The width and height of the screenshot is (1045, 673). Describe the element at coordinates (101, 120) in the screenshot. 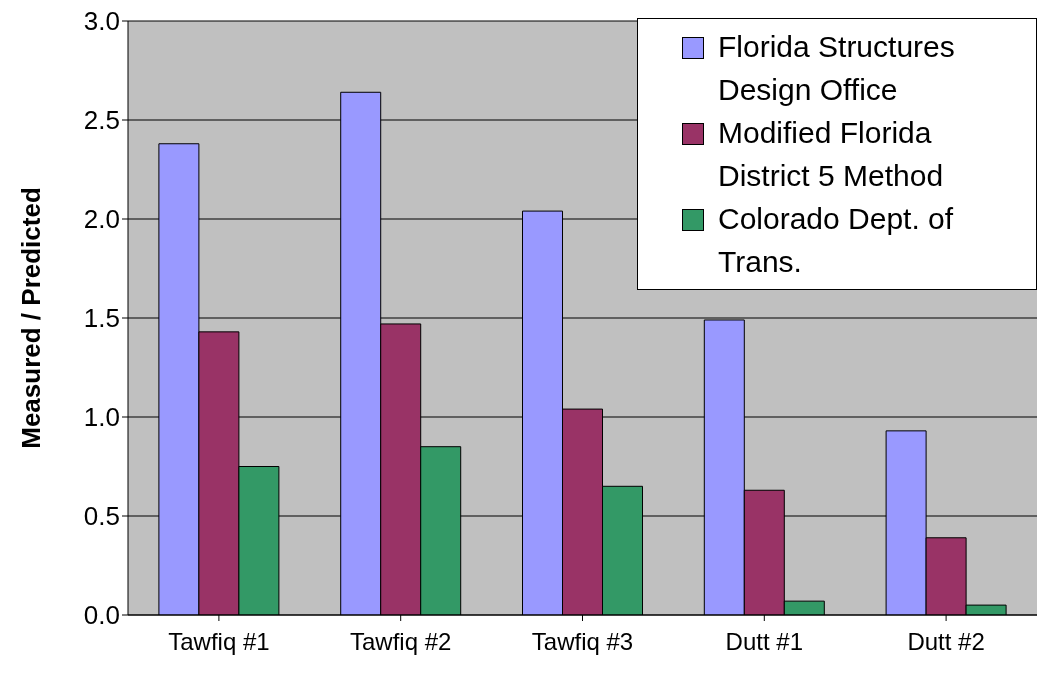

I see `y-tick-label: 2.5` at that location.